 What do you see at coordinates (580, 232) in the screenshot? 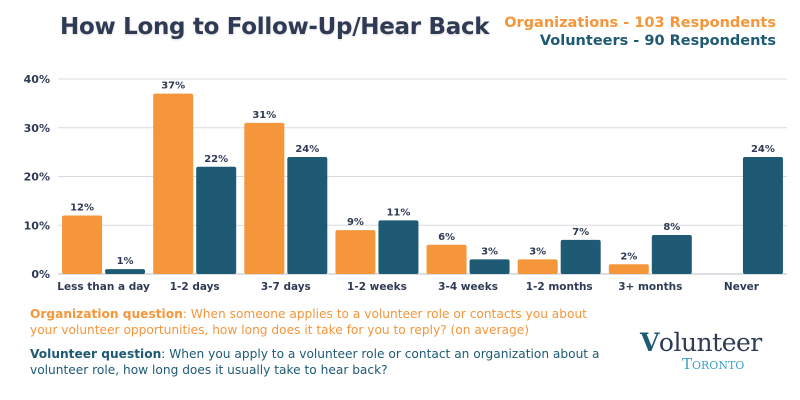
I see `data-label: 7%` at bounding box center [580, 232].